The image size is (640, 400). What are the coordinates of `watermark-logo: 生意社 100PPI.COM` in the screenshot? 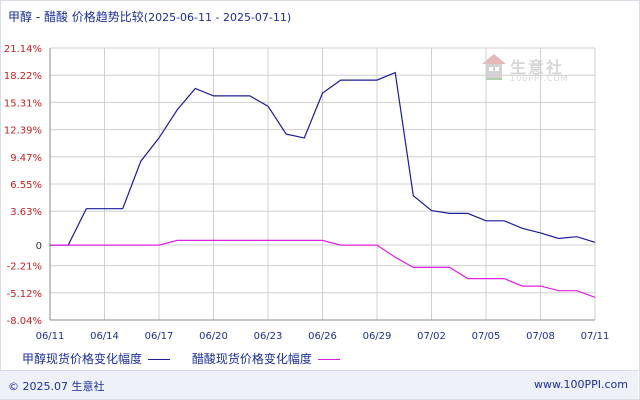 It's located at (530, 70).